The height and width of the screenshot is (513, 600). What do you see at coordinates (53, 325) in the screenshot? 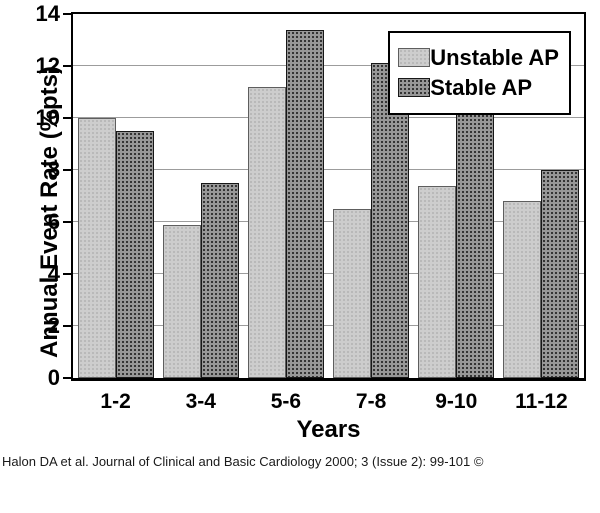
I see `y-tick-label-2: 2` at bounding box center [53, 325].